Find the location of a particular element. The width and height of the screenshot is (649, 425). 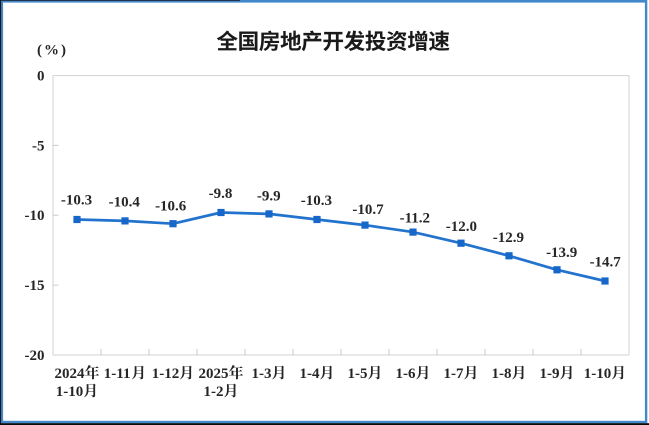

svg-text: 2024 is located at coordinates (70, 374).